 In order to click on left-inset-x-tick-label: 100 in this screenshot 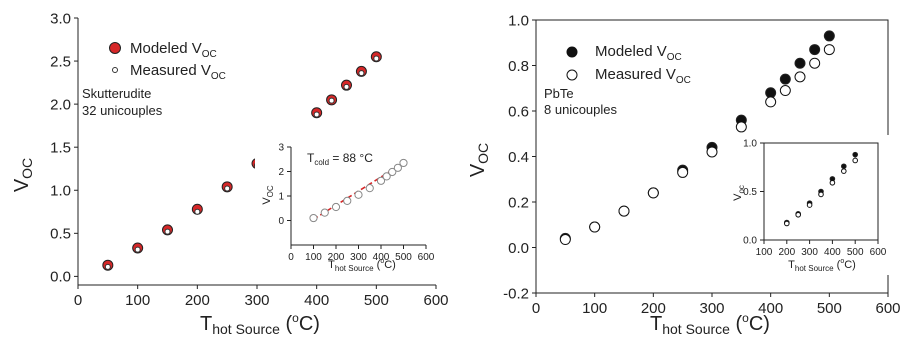, I will do `click(313, 257)`.